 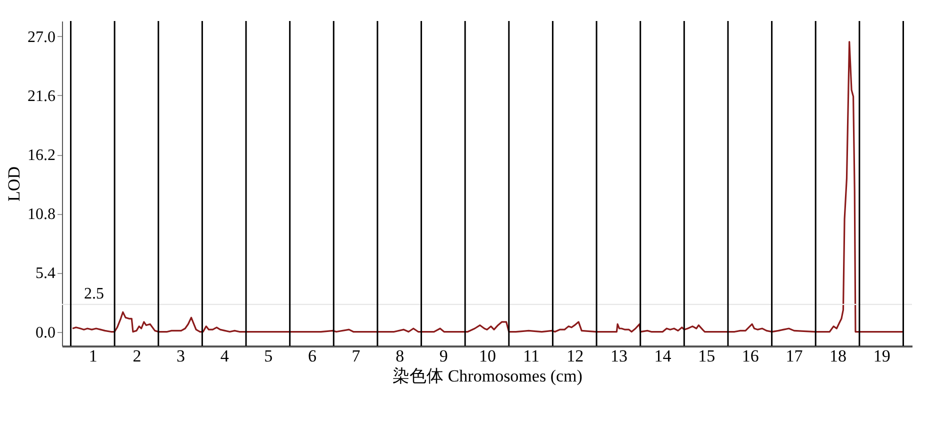 I want to click on x-tick-label: 16, so click(x=750, y=356).